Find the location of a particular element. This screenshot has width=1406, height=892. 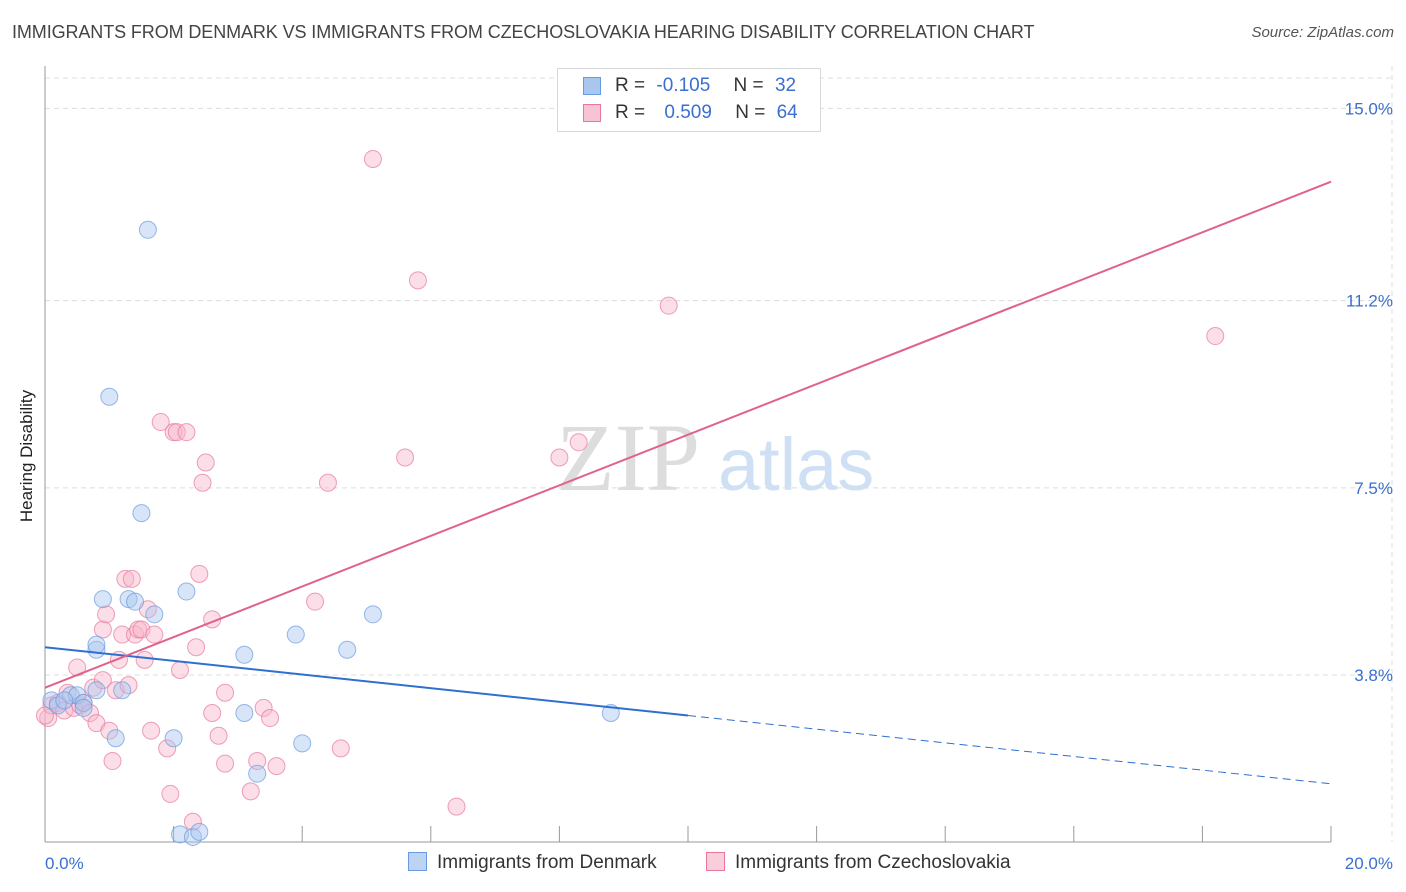

watermark-atlas: atlas is located at coordinates (796, 464).